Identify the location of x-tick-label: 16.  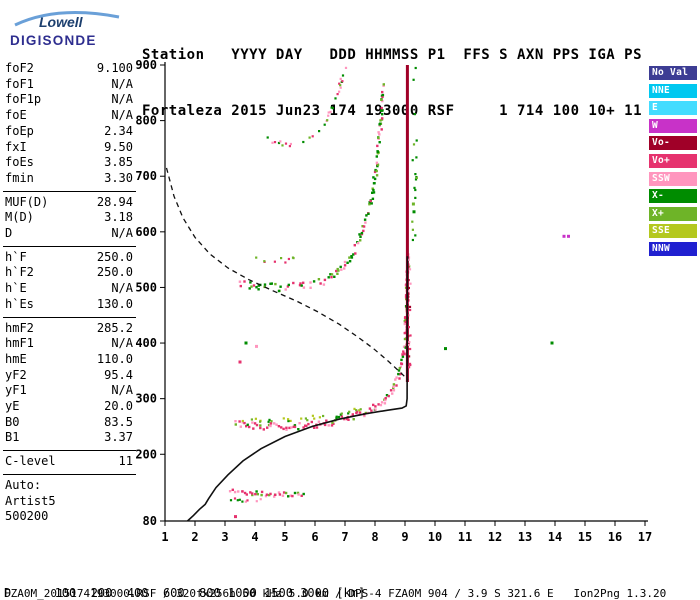
(615, 537).